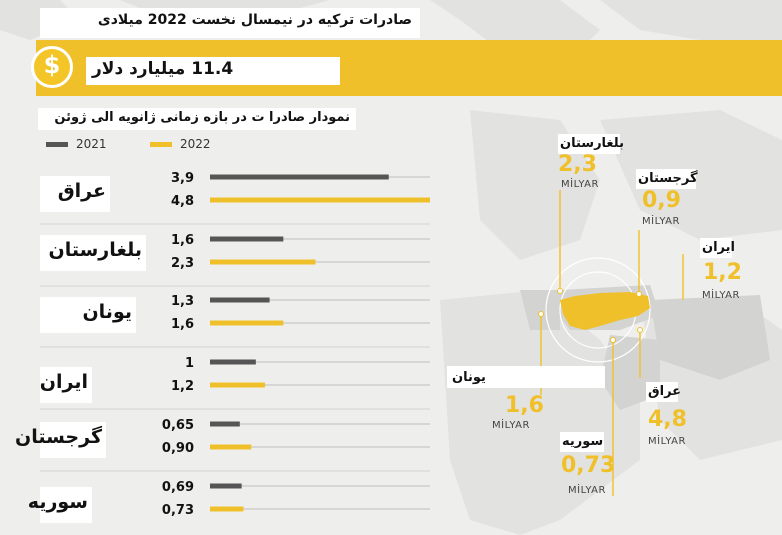 Image resolution: width=782 pixels, height=535 pixels. Describe the element at coordinates (254, 20) in the screenshot. I see `page-title: صادرات ترکیه در نیمسال نخست 2022 میلادی` at that location.